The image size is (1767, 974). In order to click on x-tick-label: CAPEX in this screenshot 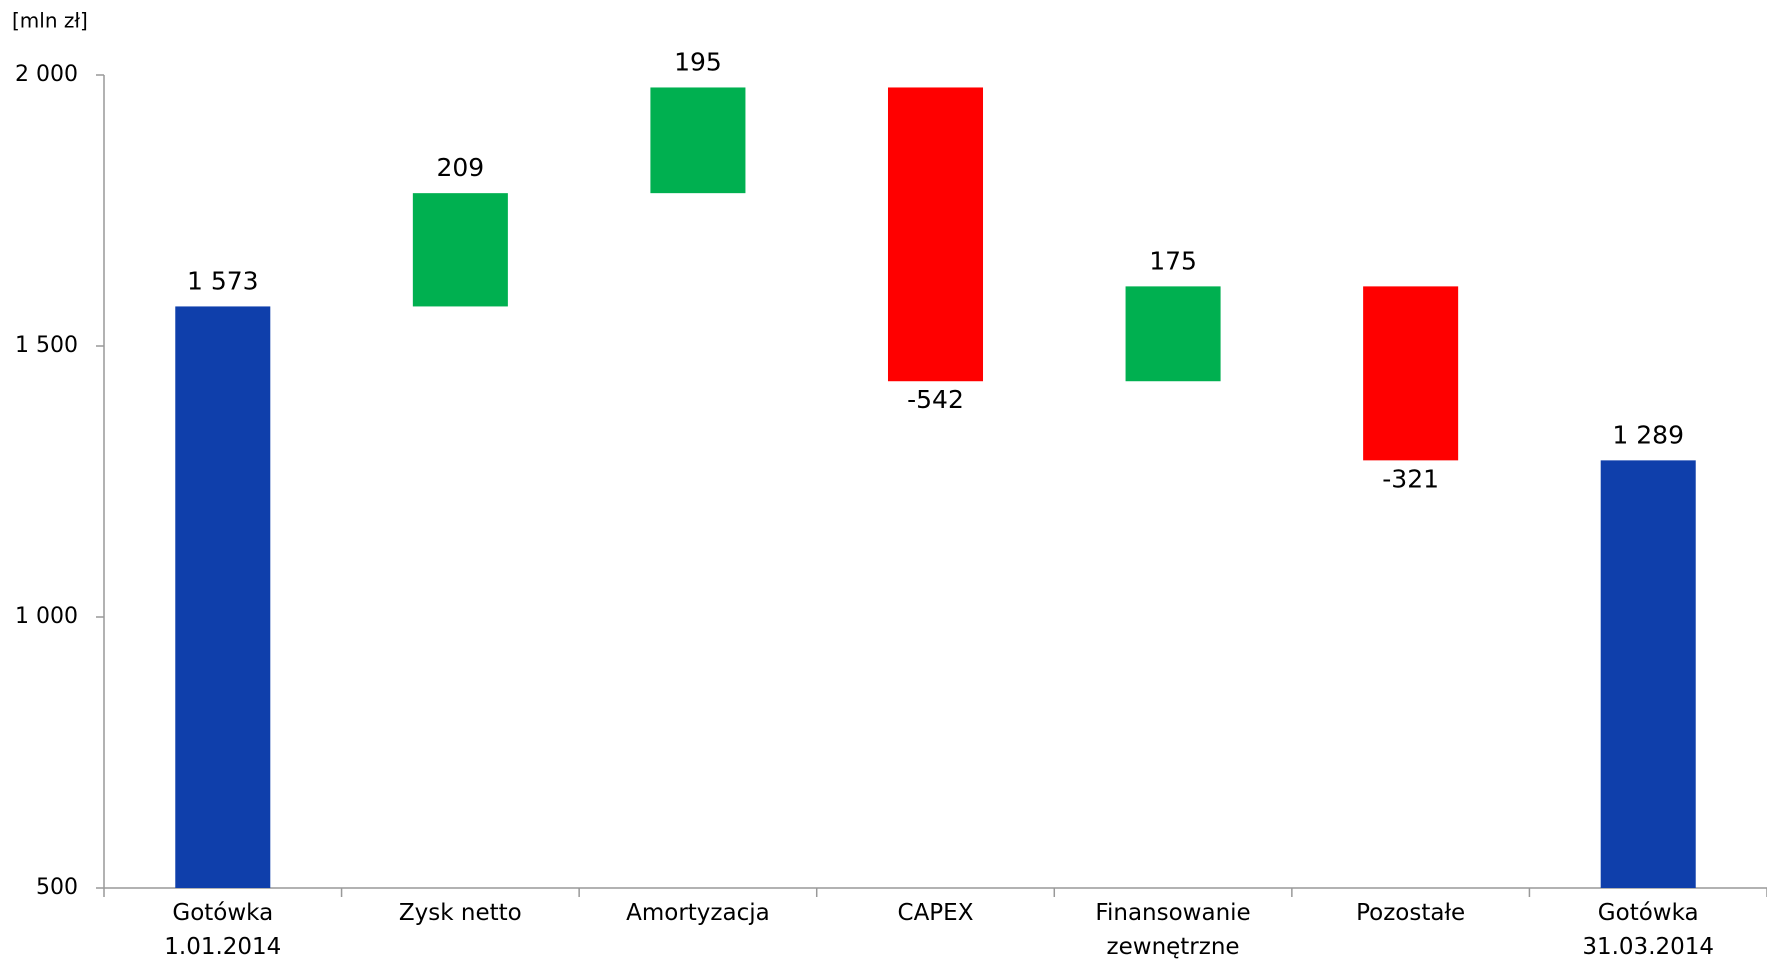, I will do `click(935, 913)`.